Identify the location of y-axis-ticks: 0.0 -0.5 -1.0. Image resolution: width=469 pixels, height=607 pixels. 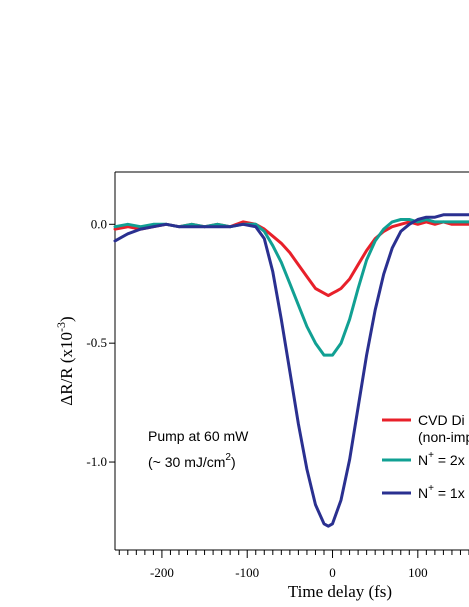
(100, 342).